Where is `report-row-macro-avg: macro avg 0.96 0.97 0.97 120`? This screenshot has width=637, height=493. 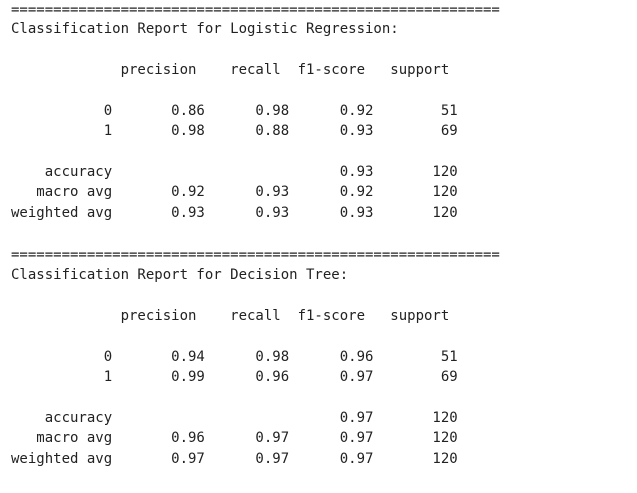
report-row-macro-avg: macro avg 0.96 0.97 0.97 120 is located at coordinates (234, 438).